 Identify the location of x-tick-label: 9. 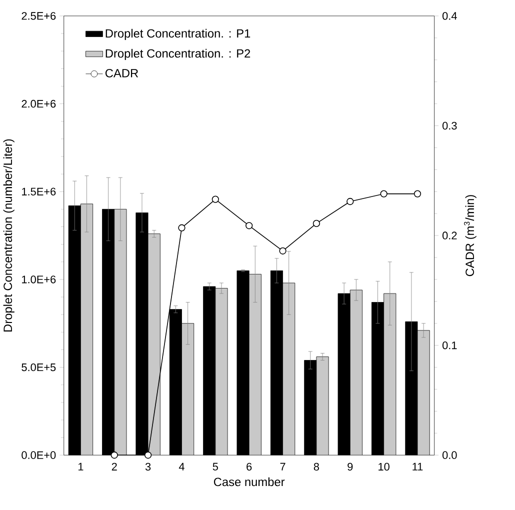
(350, 466).